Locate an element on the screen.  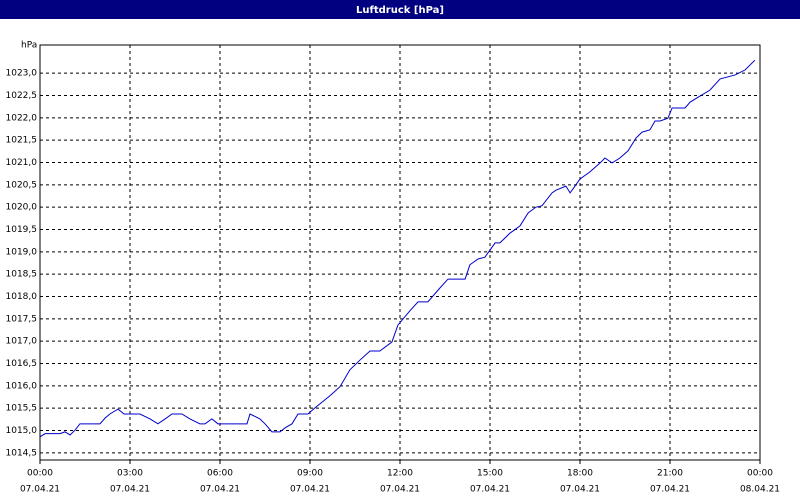
y-tick-label: 1021,5 is located at coordinates (22, 141).